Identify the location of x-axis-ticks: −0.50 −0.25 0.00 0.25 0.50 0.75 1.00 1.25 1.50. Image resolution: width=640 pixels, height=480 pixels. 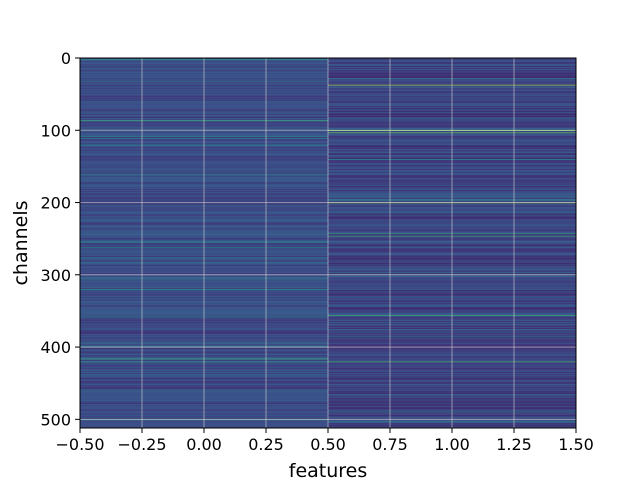
(324, 441).